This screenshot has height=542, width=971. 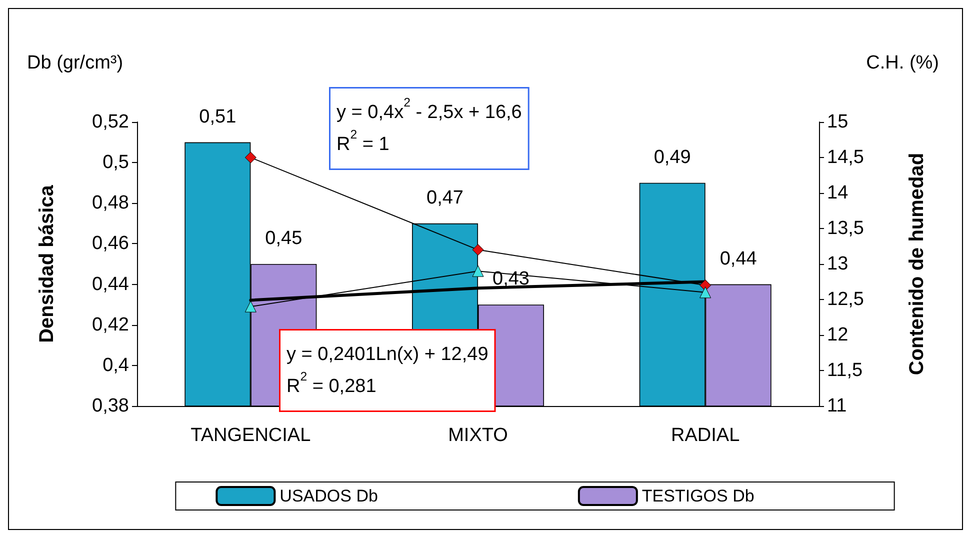 What do you see at coordinates (845, 370) in the screenshot?
I see `y2-tick-label: 11,5` at bounding box center [845, 370].